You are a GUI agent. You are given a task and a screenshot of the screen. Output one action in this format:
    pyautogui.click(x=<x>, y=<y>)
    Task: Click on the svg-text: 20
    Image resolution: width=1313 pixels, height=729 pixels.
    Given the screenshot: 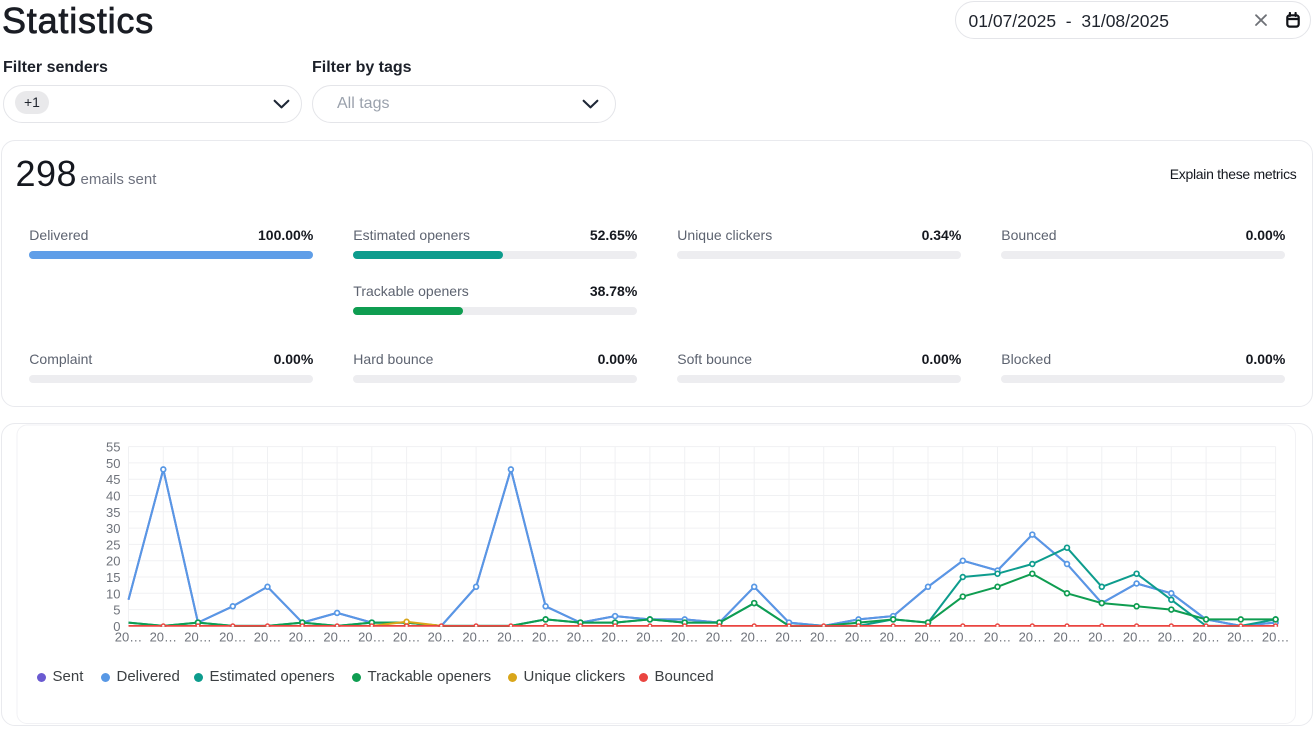 What is the action you would take?
    pyautogui.click(x=113, y=561)
    